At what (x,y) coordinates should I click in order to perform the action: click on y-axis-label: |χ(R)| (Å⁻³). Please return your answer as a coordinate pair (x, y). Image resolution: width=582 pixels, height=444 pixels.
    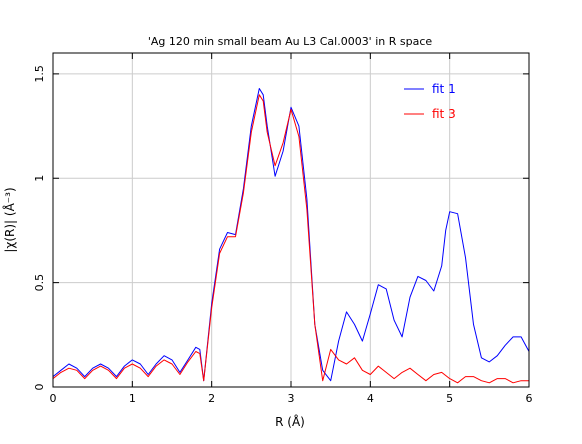
    Looking at the image, I should click on (9, 219).